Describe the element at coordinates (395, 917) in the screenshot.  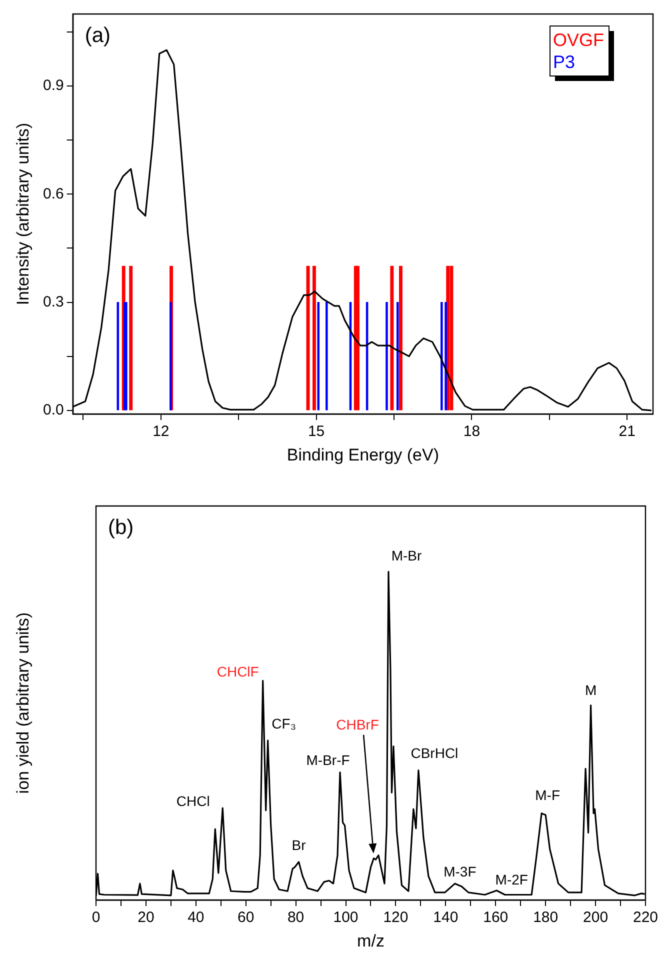
I see `x-tick-label: 120` at that location.